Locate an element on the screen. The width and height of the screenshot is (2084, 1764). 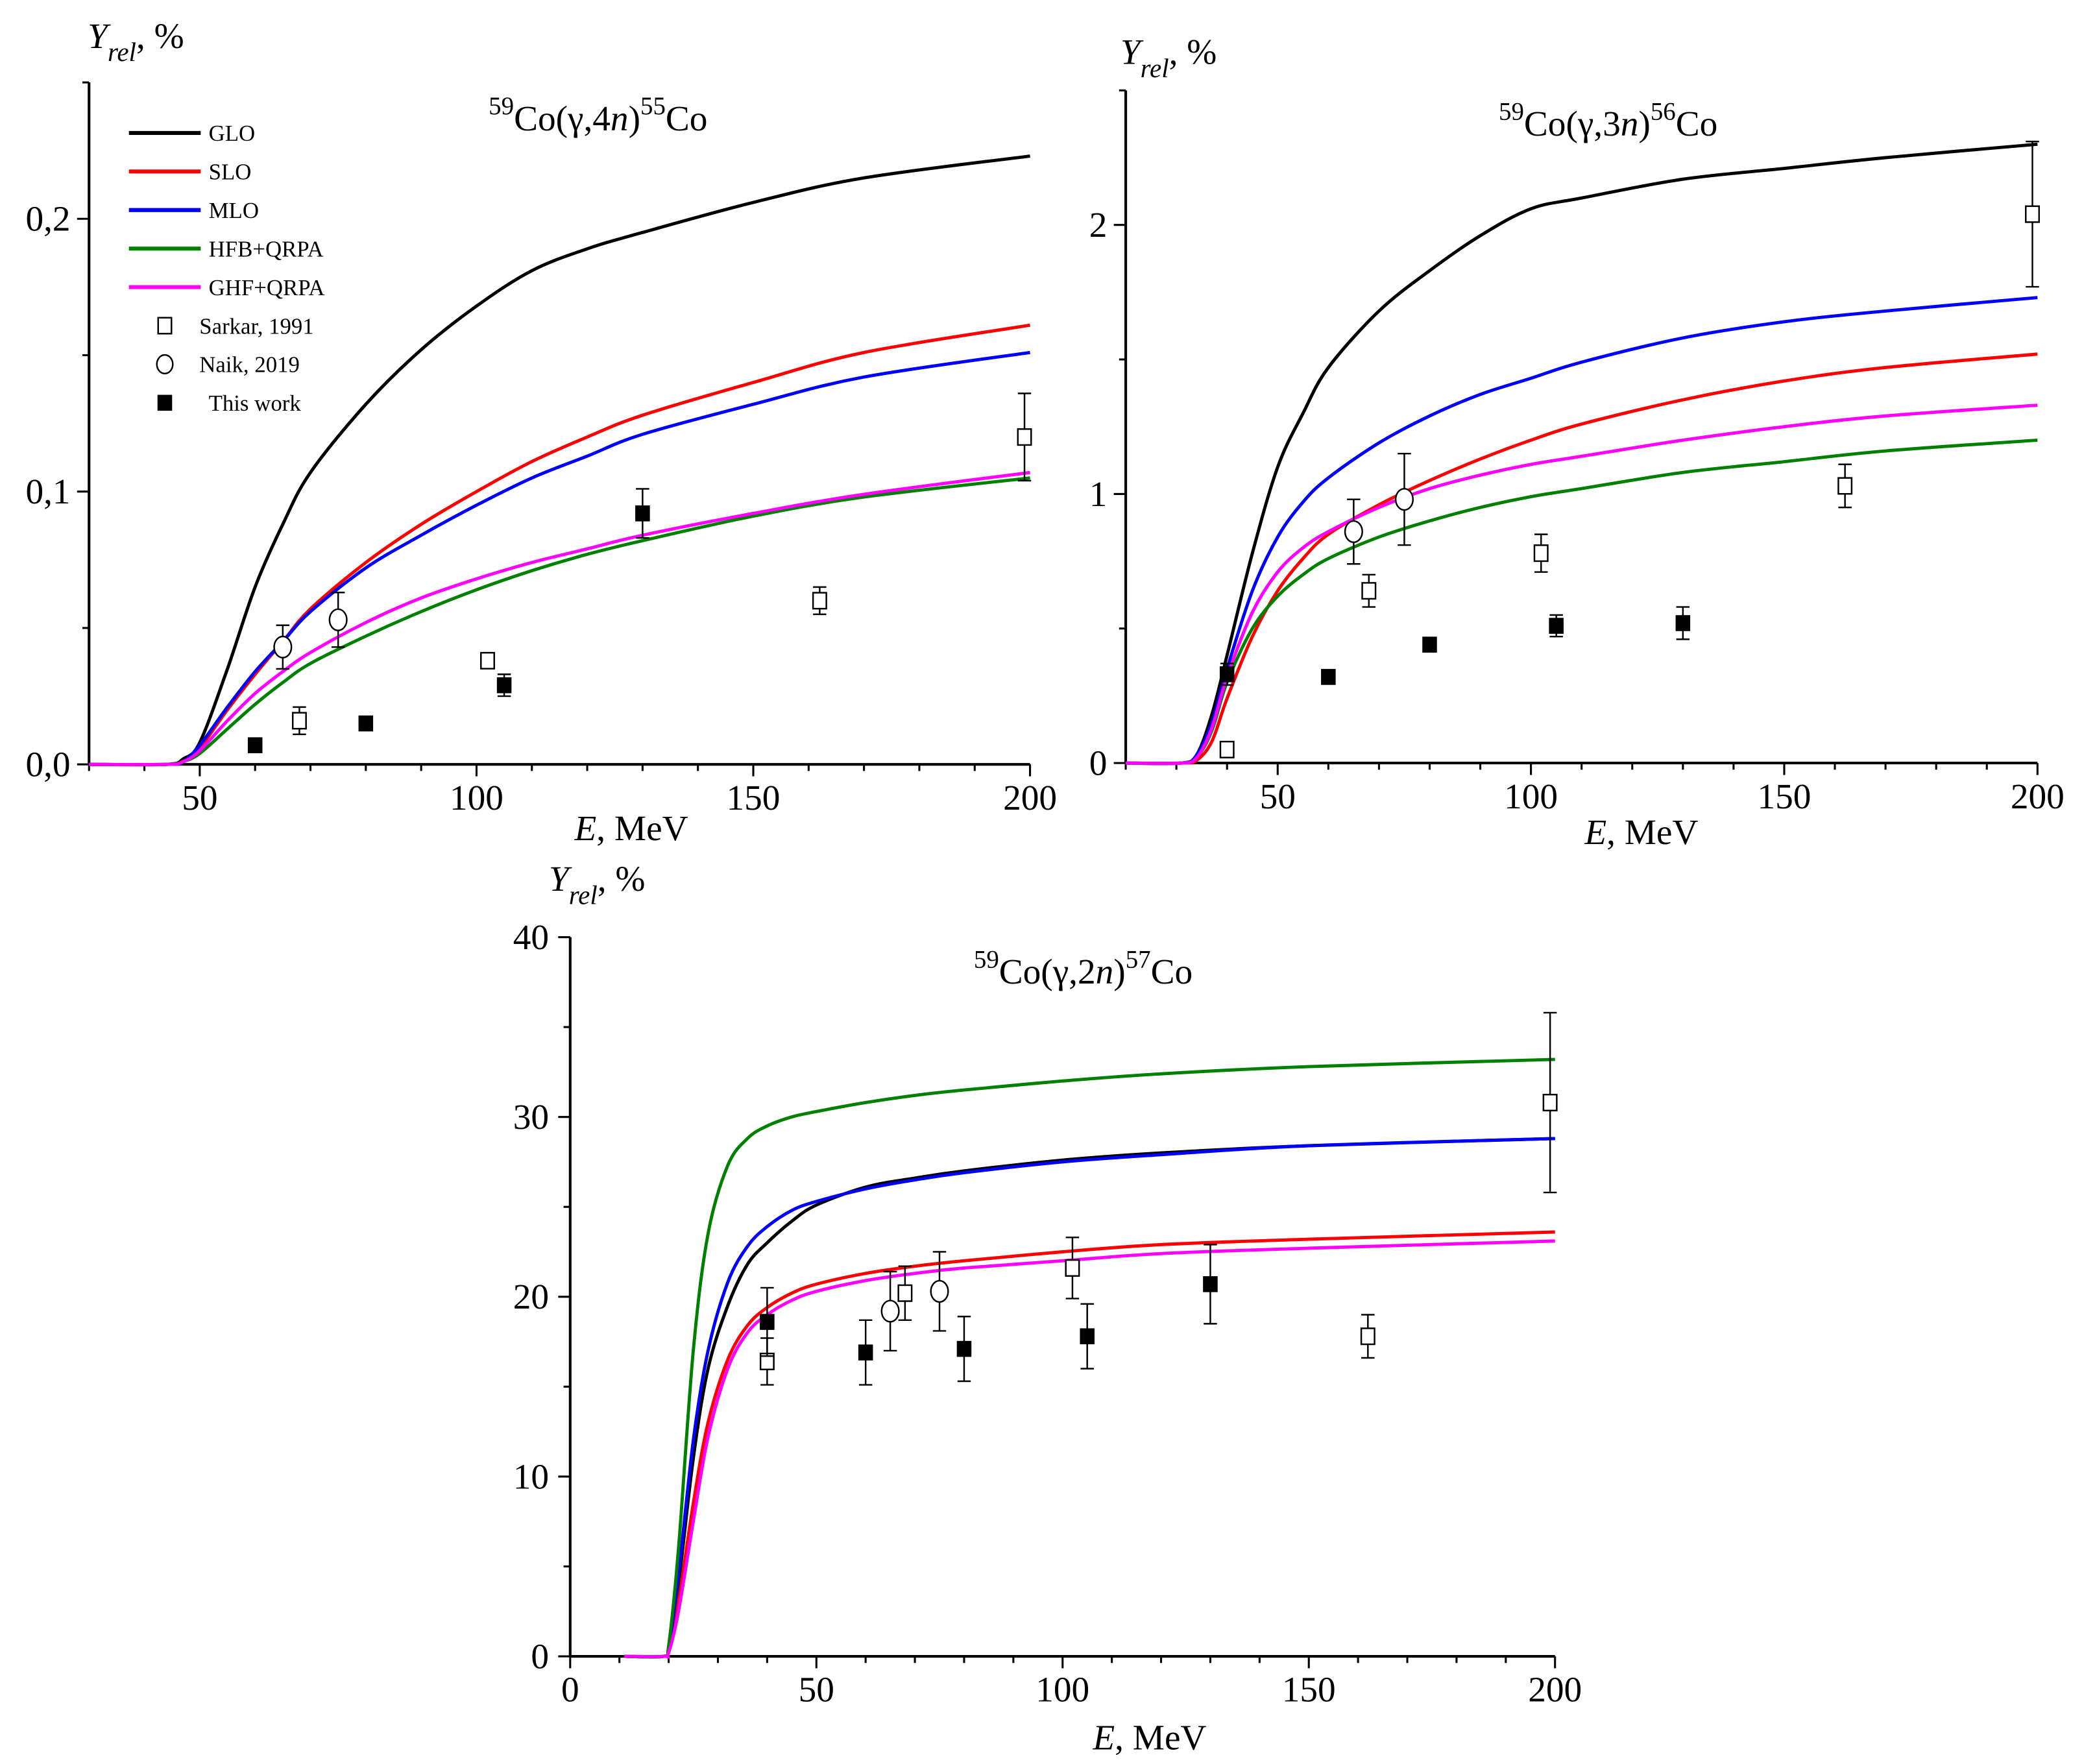
legend-item-sarkar-1991: Sarkar, 1991 is located at coordinates (235, 326).